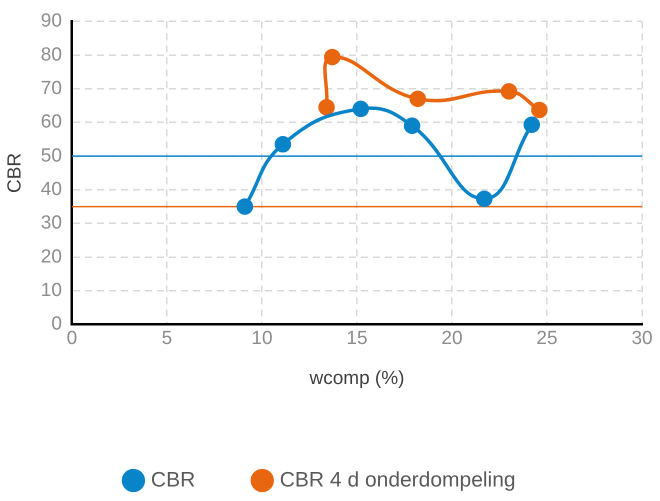 The height and width of the screenshot is (501, 660). Describe the element at coordinates (51, 155) in the screenshot. I see `y-tick-label: 50` at that location.